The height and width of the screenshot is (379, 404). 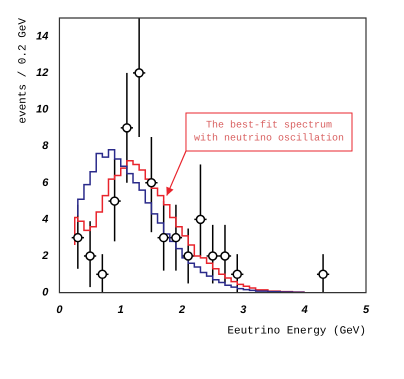 I want to click on annotation: The best-fit spectrum with neutrino oscillation, so click(x=269, y=132).